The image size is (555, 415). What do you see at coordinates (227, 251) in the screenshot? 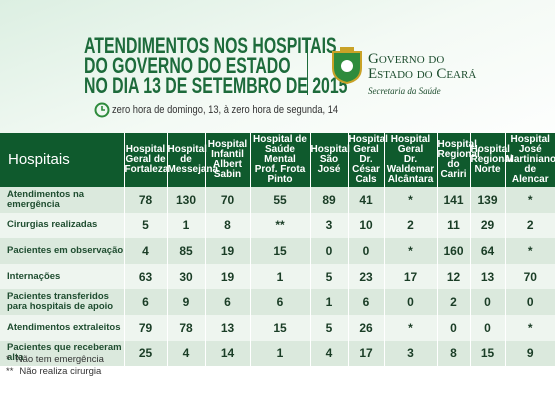
I see `cell: 19` at bounding box center [227, 251].